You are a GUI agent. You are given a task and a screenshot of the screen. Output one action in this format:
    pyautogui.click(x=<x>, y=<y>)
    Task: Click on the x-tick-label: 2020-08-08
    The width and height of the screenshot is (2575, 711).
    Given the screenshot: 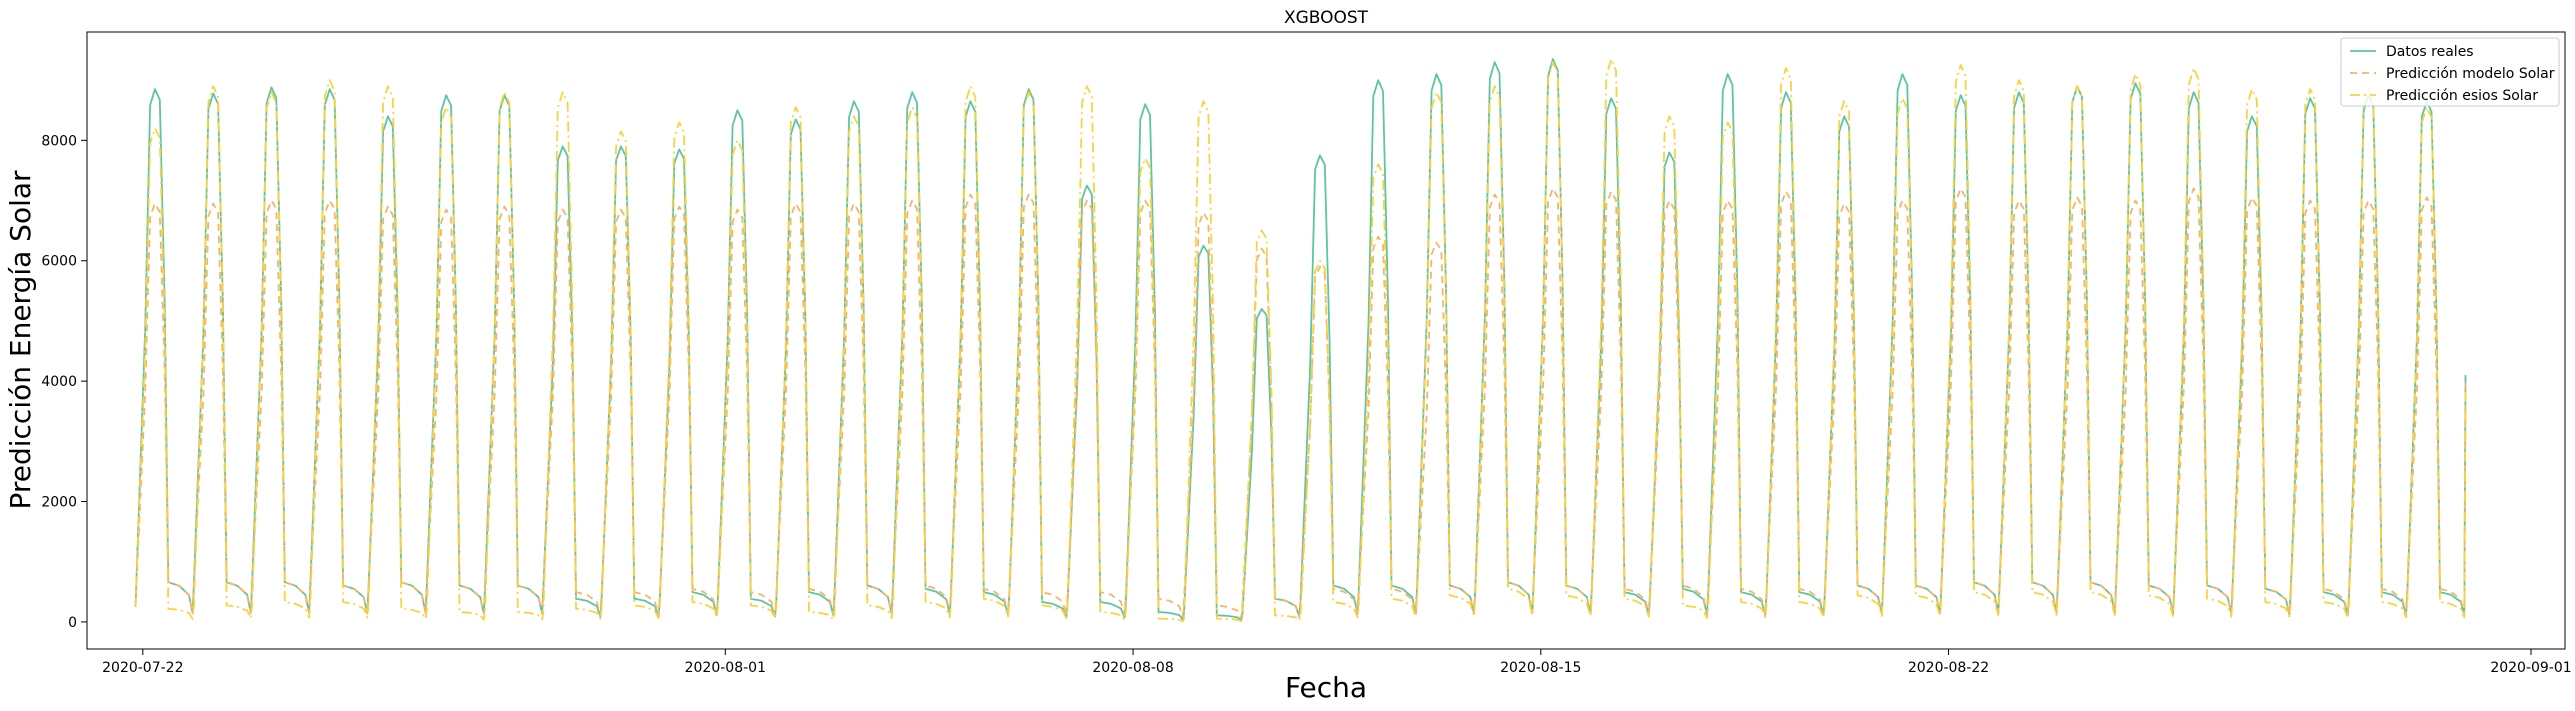 What is the action you would take?
    pyautogui.click(x=1132, y=668)
    